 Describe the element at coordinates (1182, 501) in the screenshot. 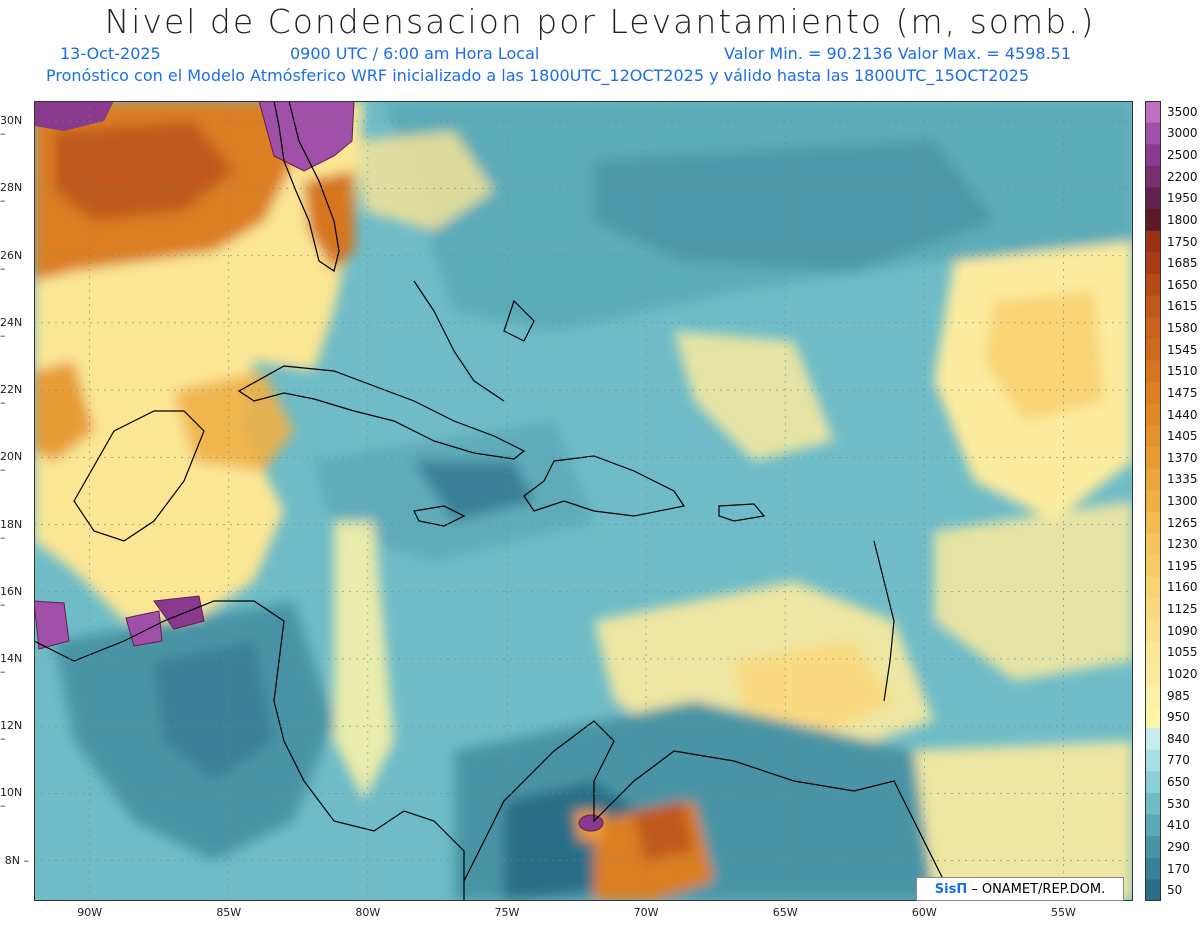

I see `colorbar-level-label: 1300` at that location.